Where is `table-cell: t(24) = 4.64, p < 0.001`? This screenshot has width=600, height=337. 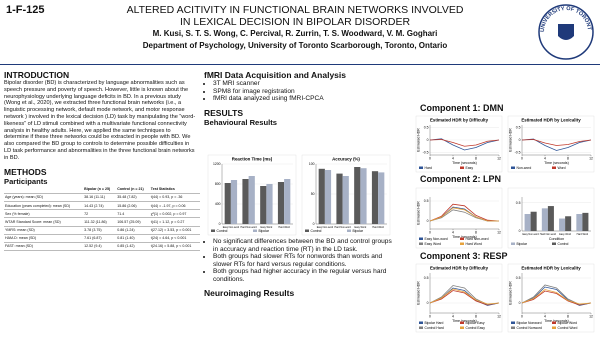 table-cell: t(24) = 4.64, p < 0.001 is located at coordinates (174, 238).